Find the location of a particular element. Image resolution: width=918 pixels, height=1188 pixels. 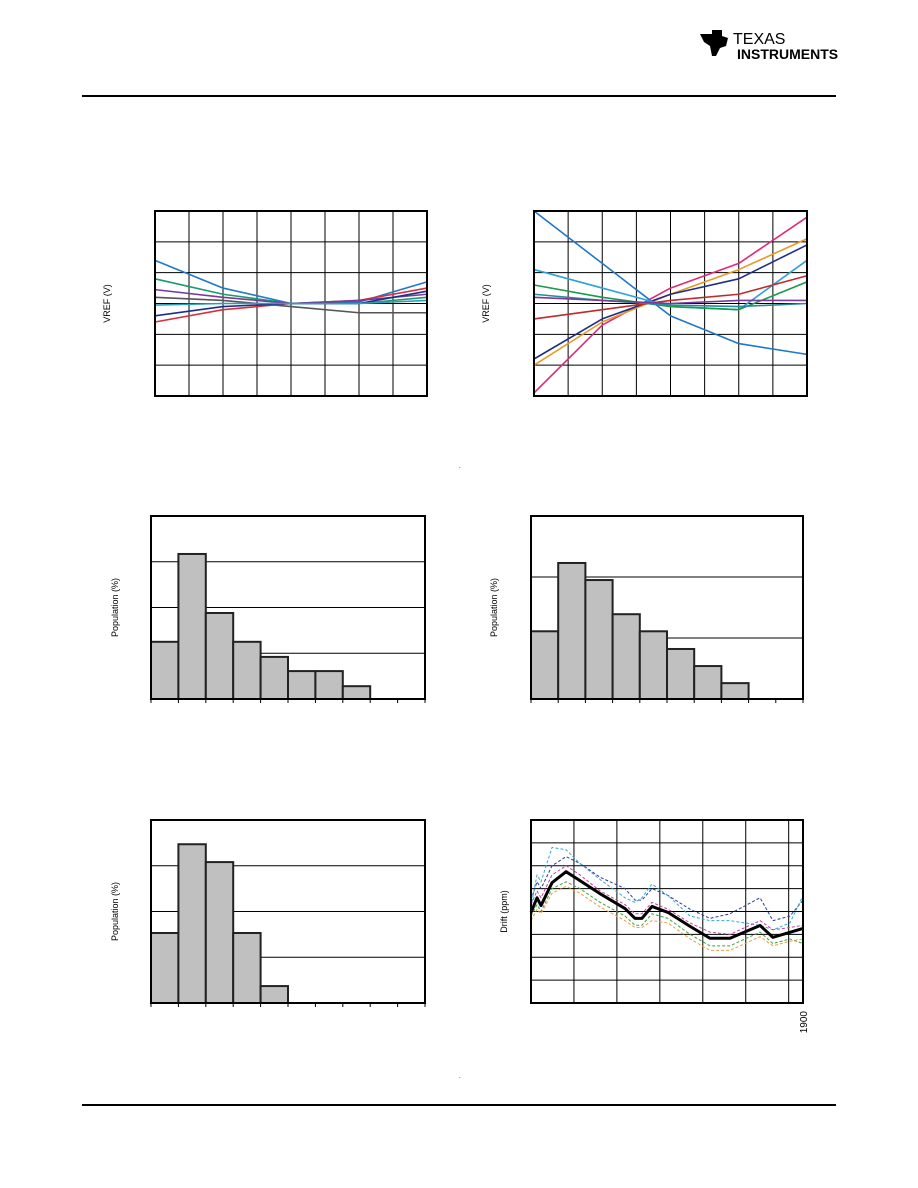

chart: 1900 Drift (ppm) is located at coordinates (654, 926).